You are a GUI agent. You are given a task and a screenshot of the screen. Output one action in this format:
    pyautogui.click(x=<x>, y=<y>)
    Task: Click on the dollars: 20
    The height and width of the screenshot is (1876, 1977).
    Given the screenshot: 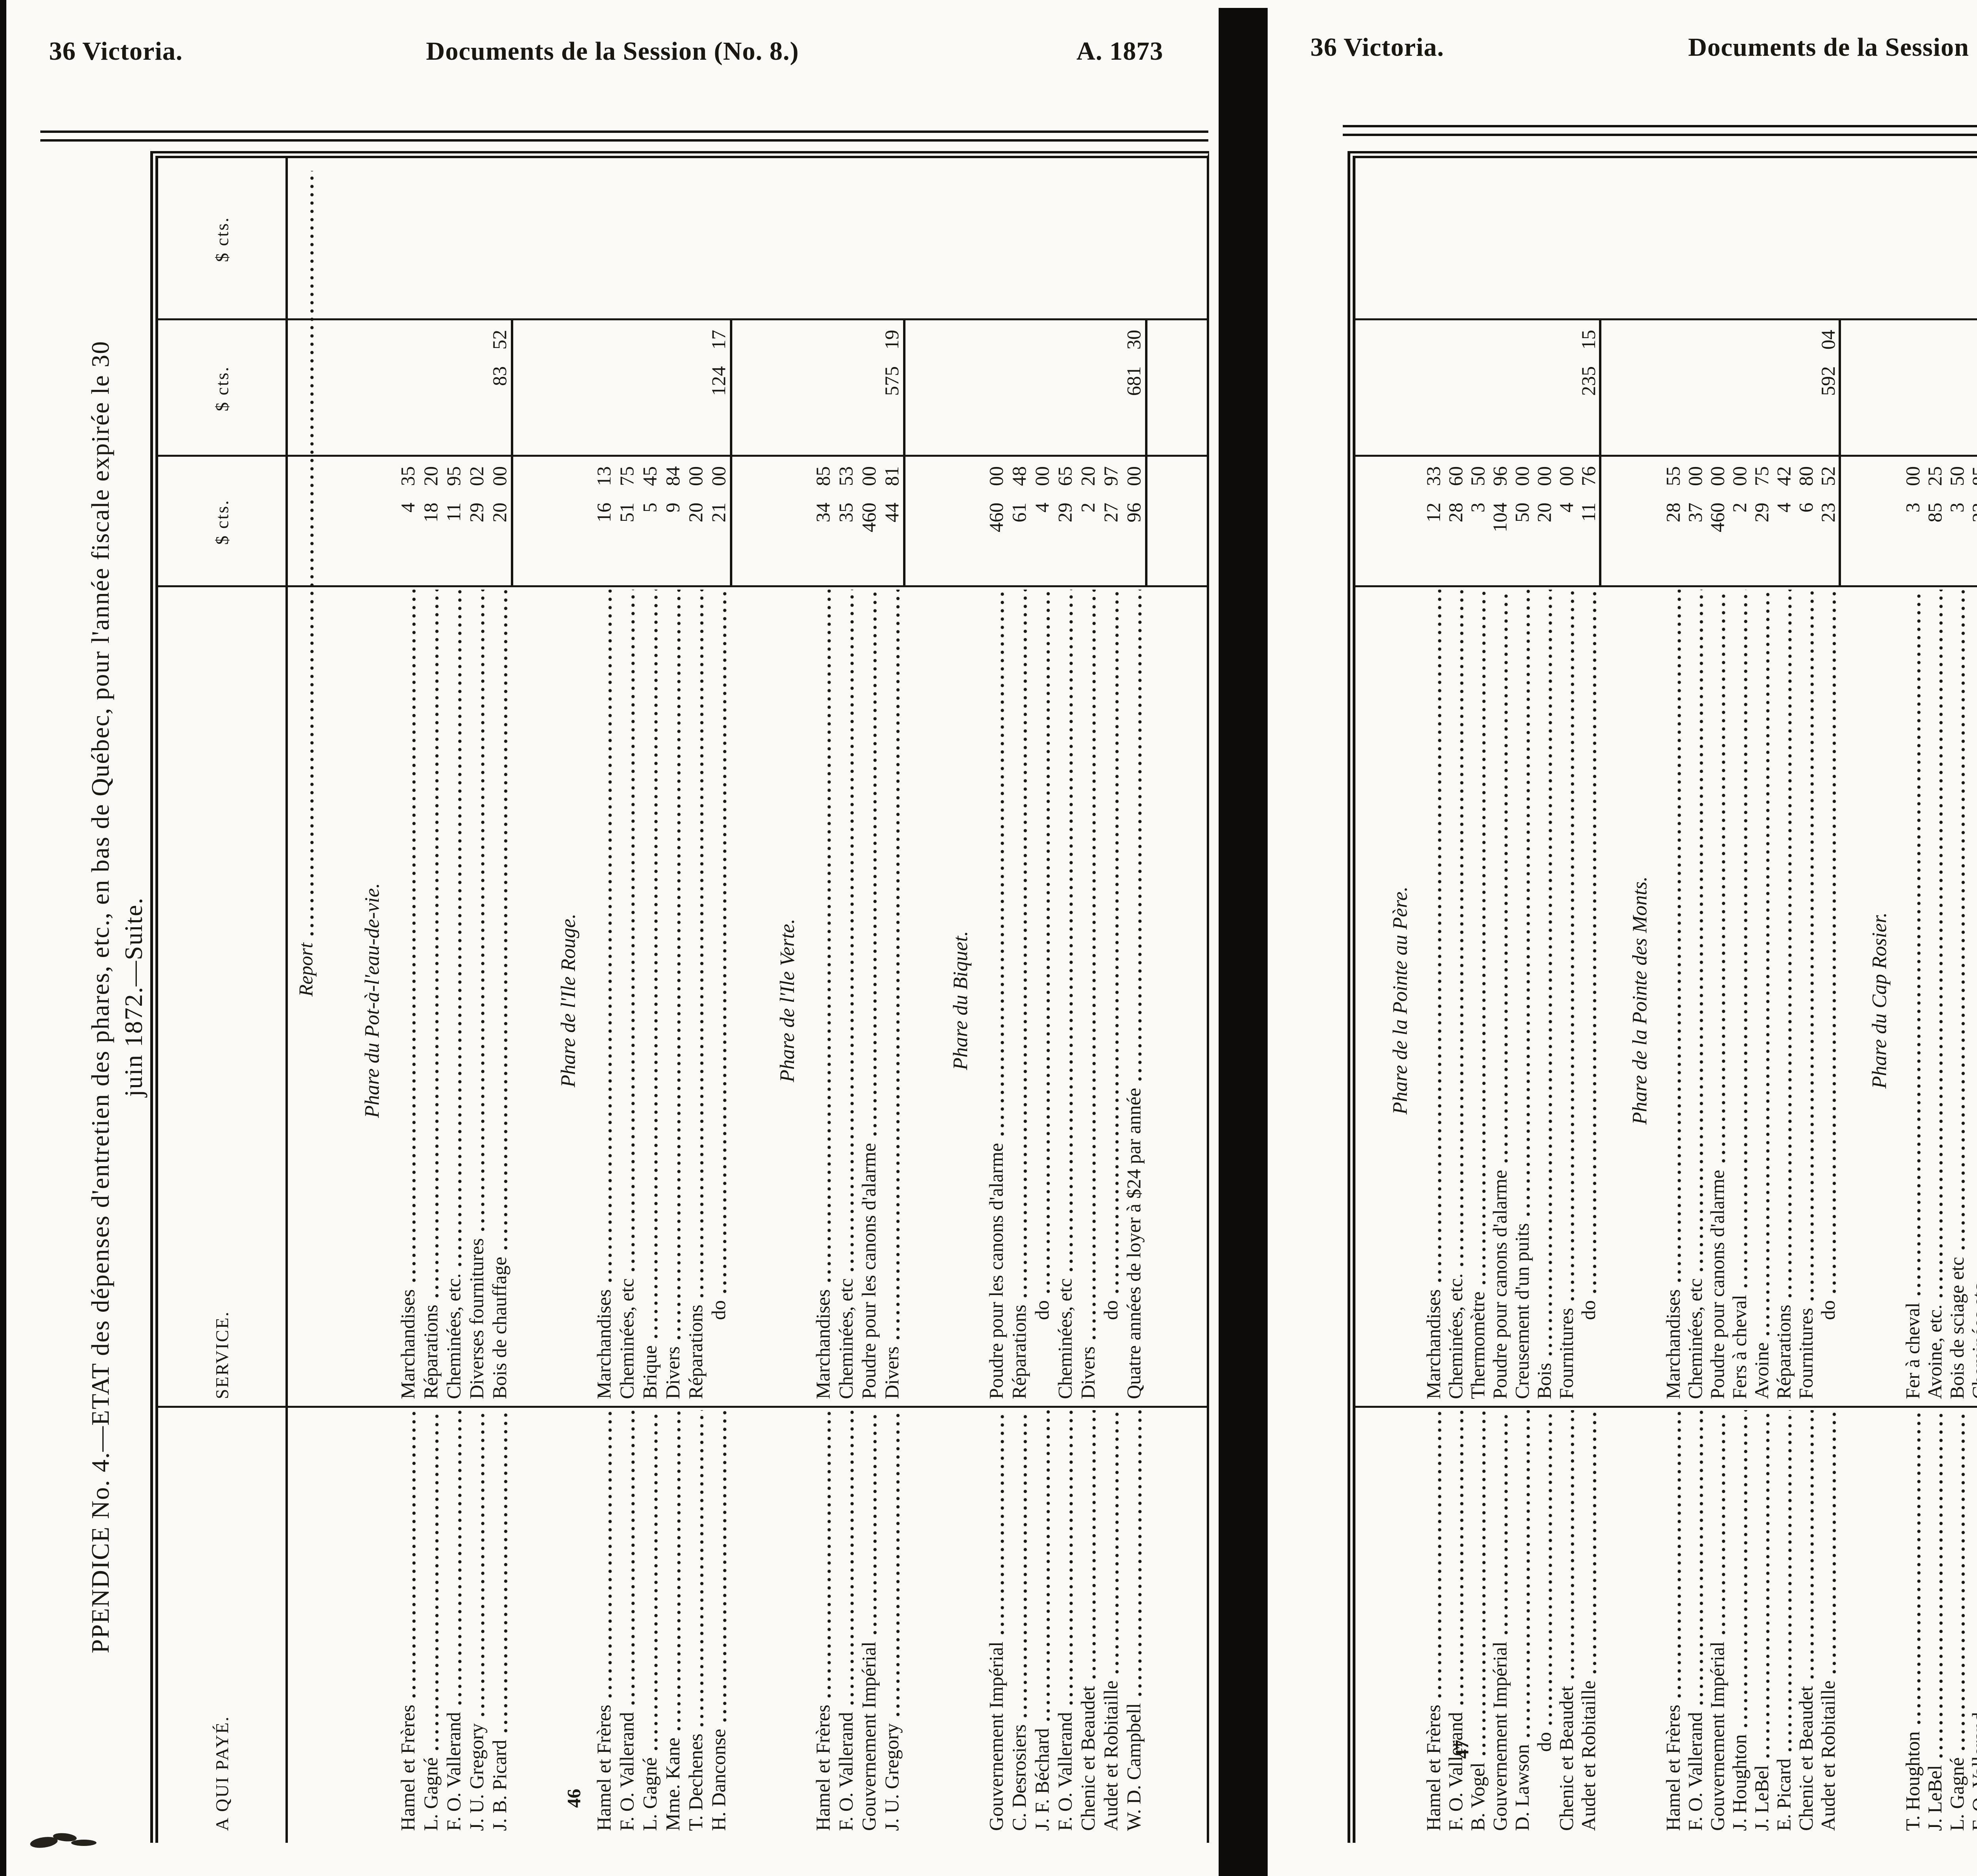 What is the action you would take?
    pyautogui.click(x=1544, y=512)
    